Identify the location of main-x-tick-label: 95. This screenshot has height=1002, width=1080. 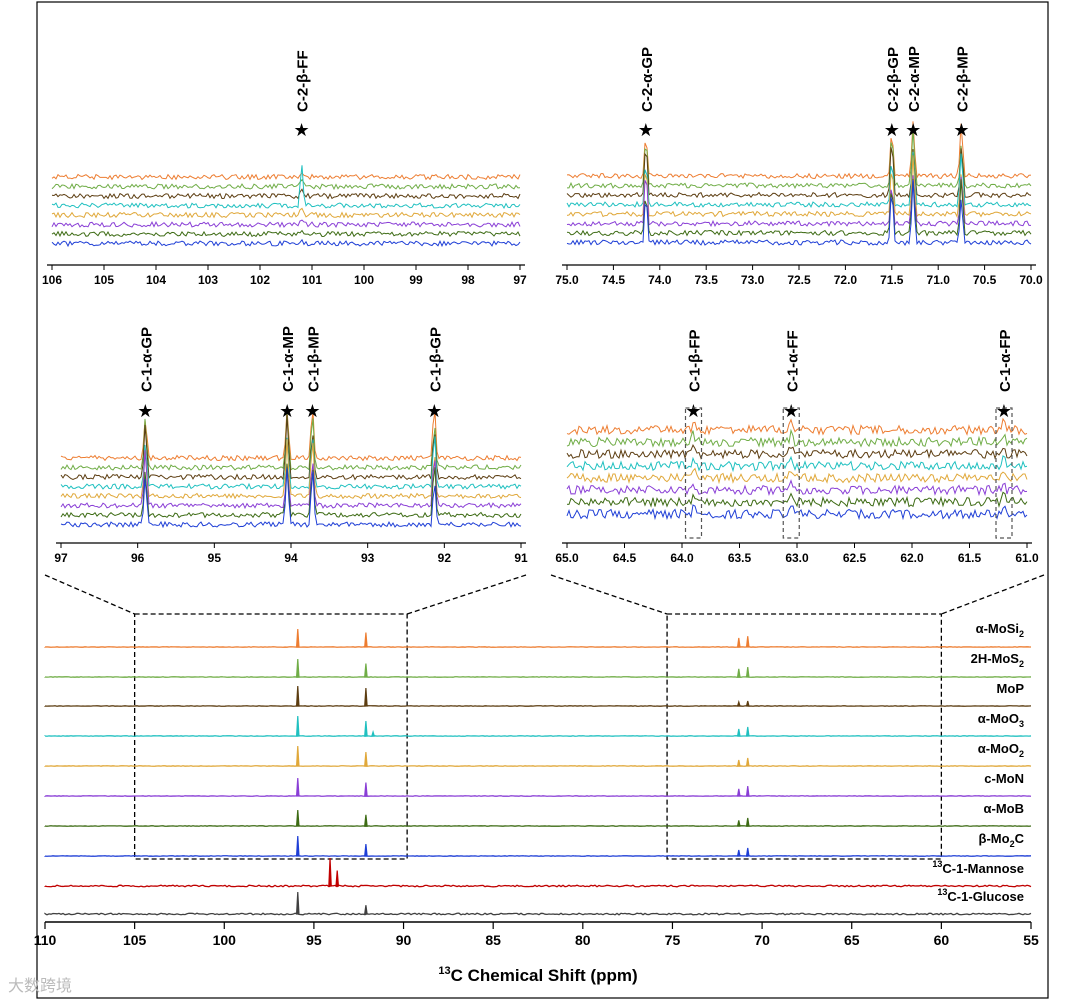
(314, 940).